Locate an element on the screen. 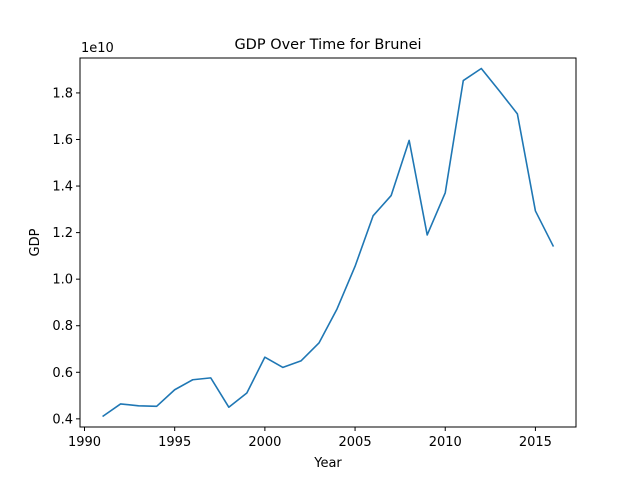  chart-title: GDP Over Time for Brunei is located at coordinates (327, 45).